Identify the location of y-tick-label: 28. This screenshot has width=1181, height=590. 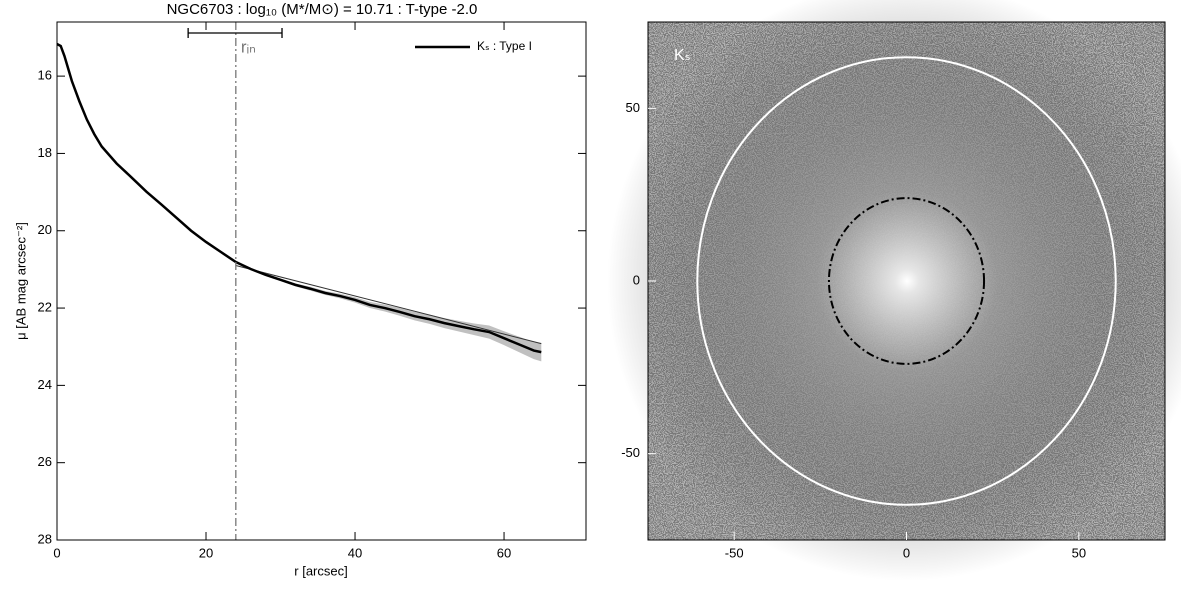
(45, 538).